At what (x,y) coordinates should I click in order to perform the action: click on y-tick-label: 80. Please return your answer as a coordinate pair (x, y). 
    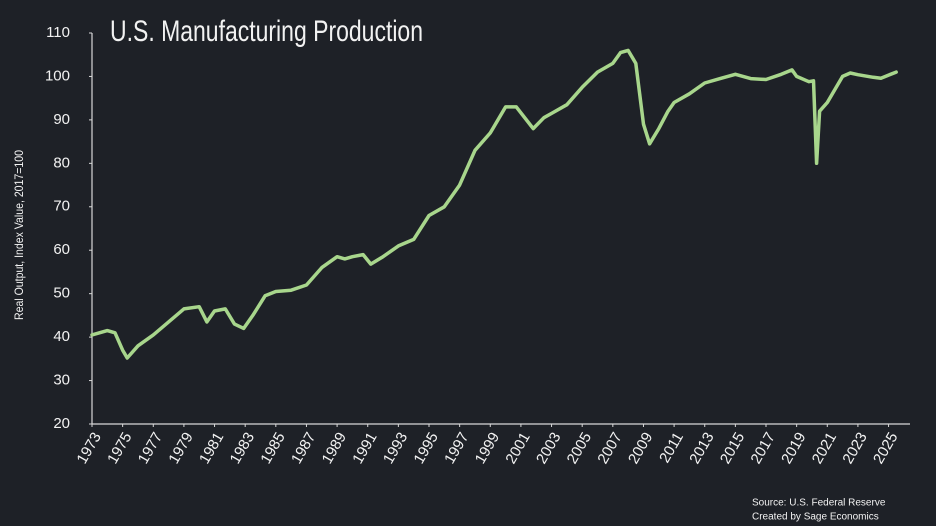
    Looking at the image, I should click on (61, 162).